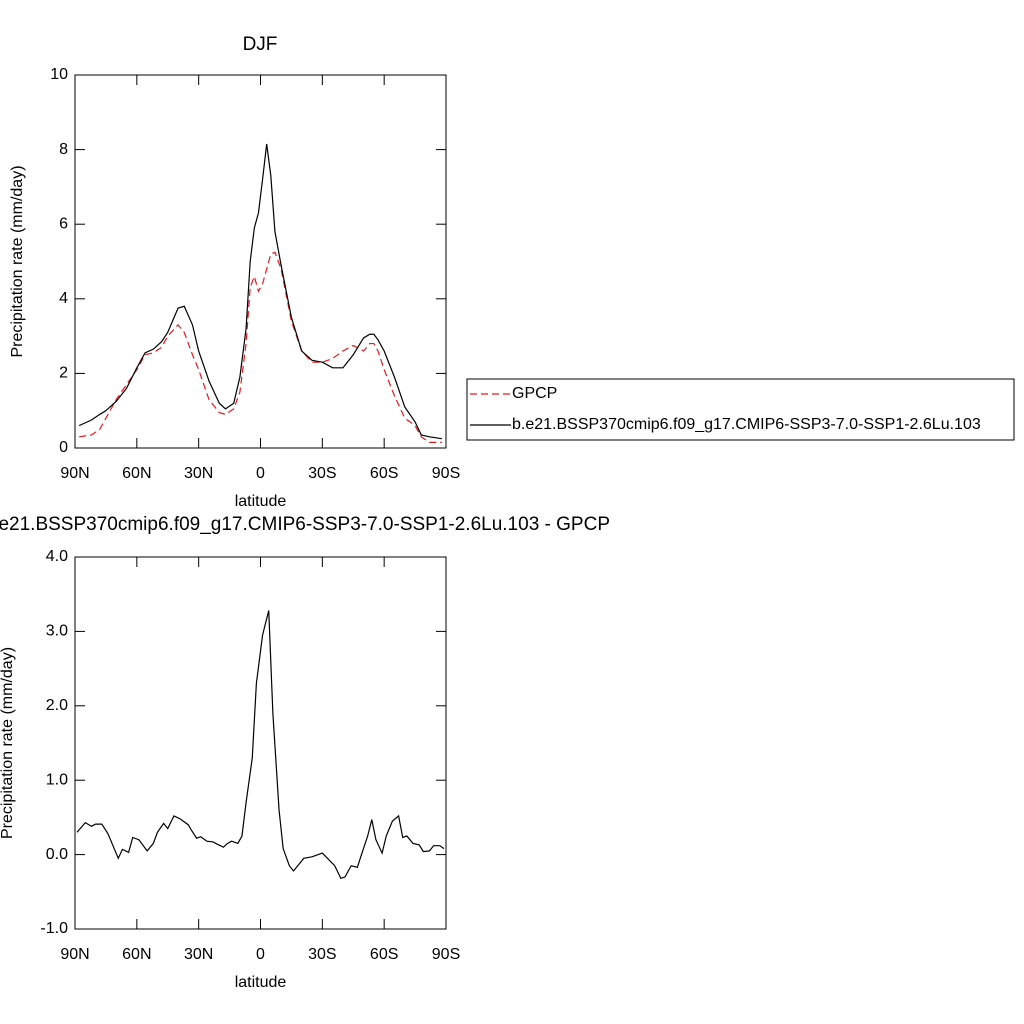  What do you see at coordinates (63, 149) in the screenshot?
I see `y-tick-label: 8` at bounding box center [63, 149].